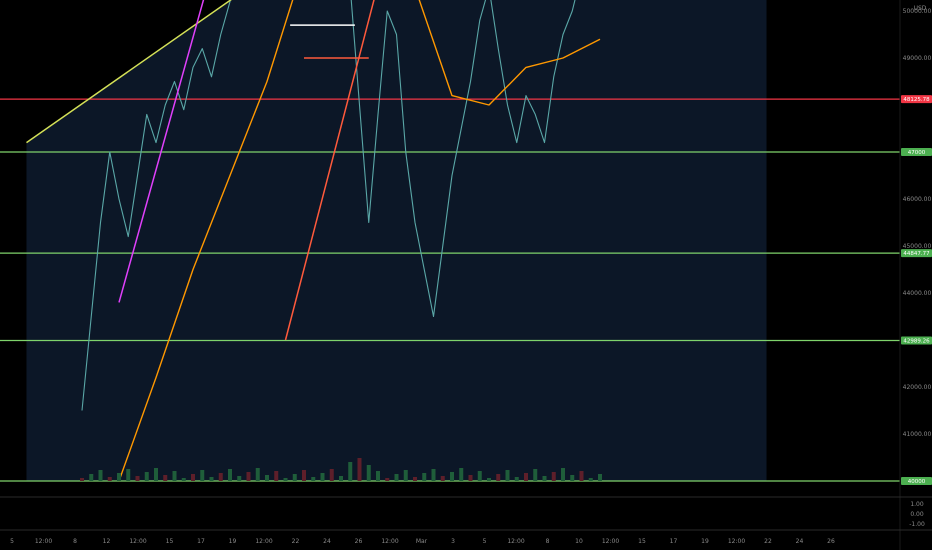 The image size is (932, 550). I want to click on time-tick-label: 10, so click(579, 541).